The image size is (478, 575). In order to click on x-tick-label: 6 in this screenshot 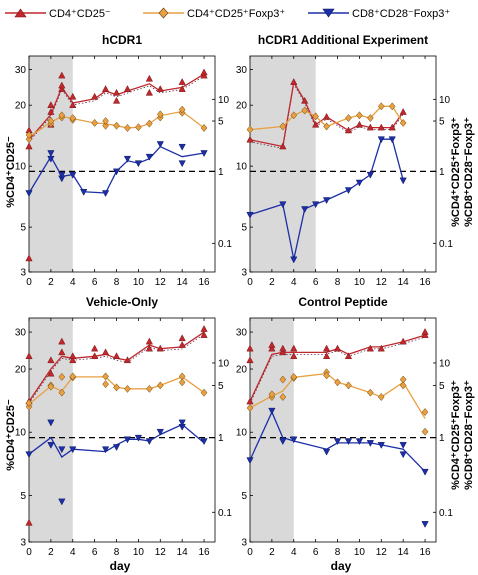, I will do `click(95, 552)`.